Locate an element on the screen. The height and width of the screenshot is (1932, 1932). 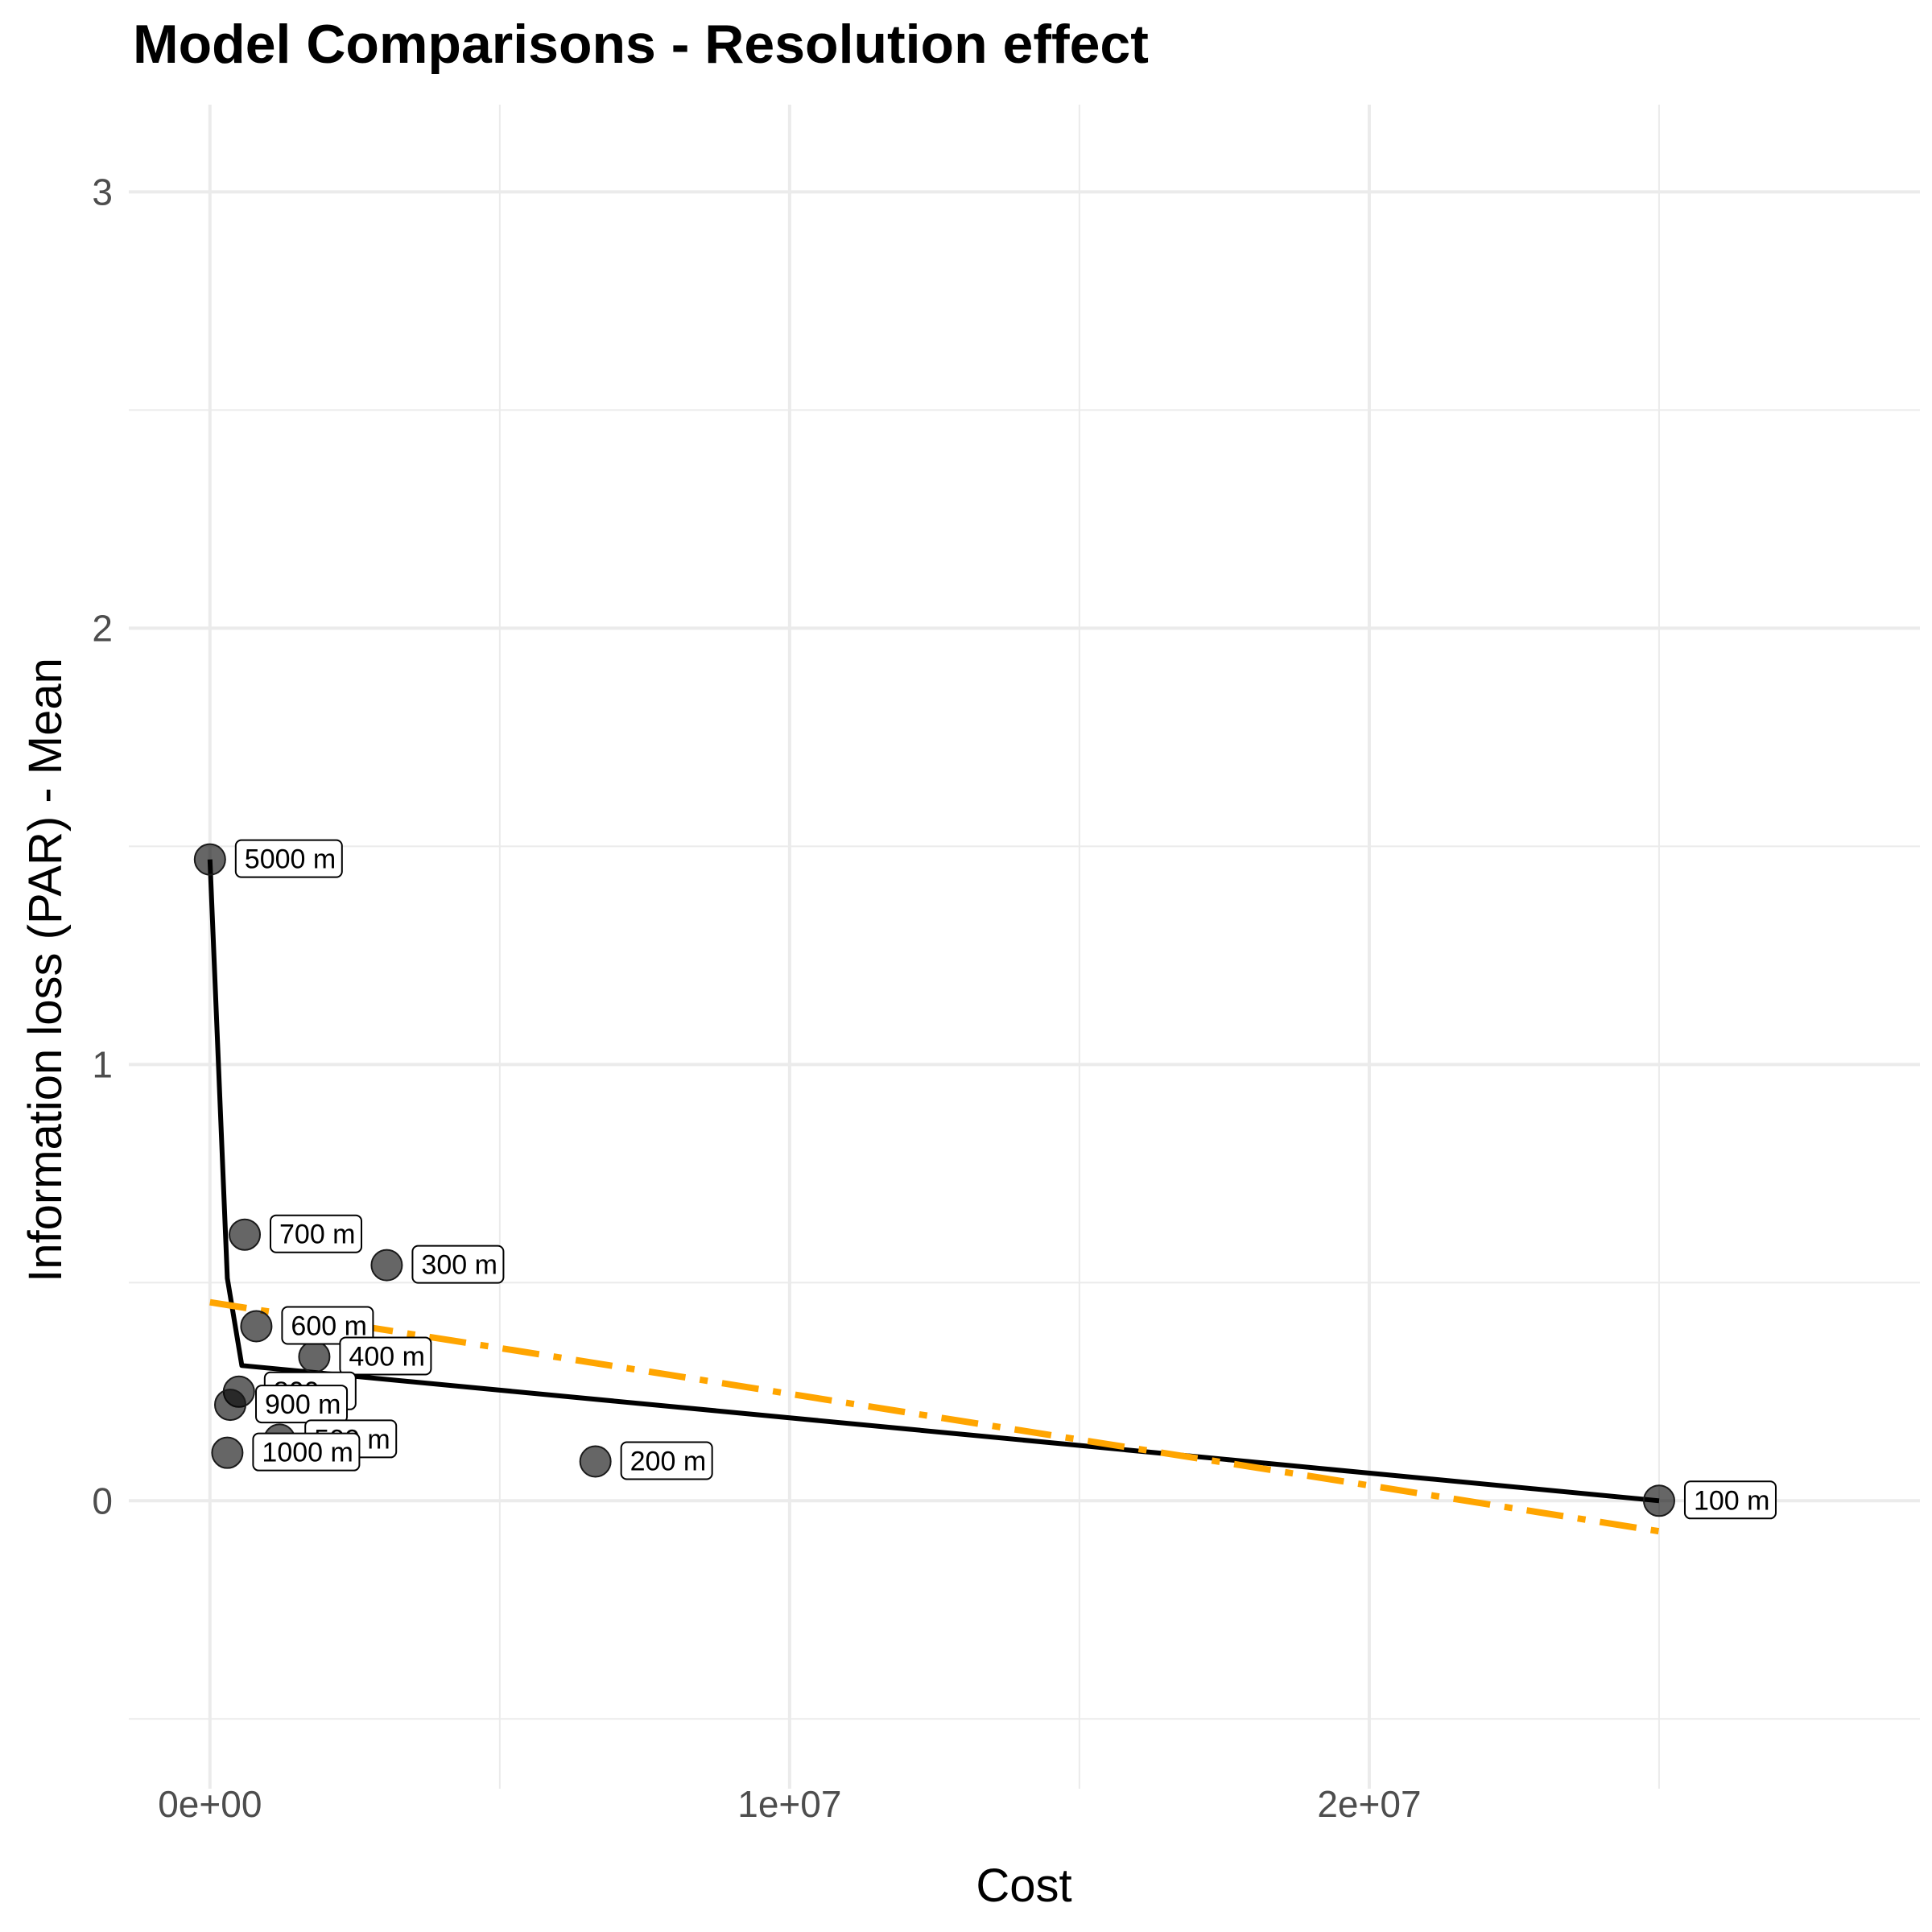
point-label-text: 700 m is located at coordinates (317, 1235).